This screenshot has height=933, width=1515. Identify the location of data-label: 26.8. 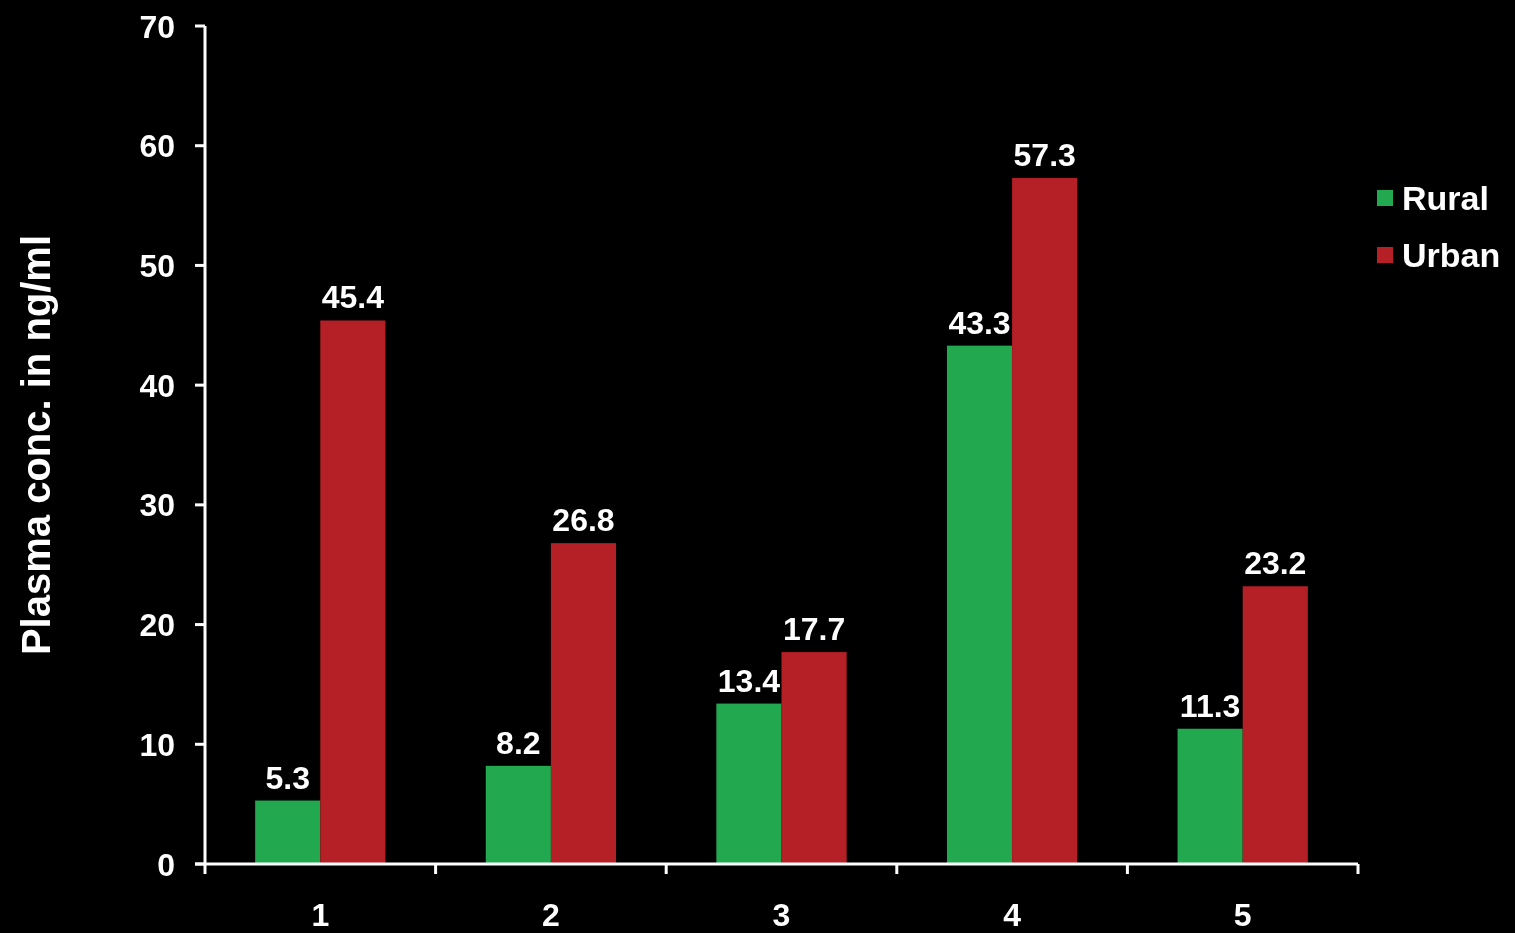
(583, 520).